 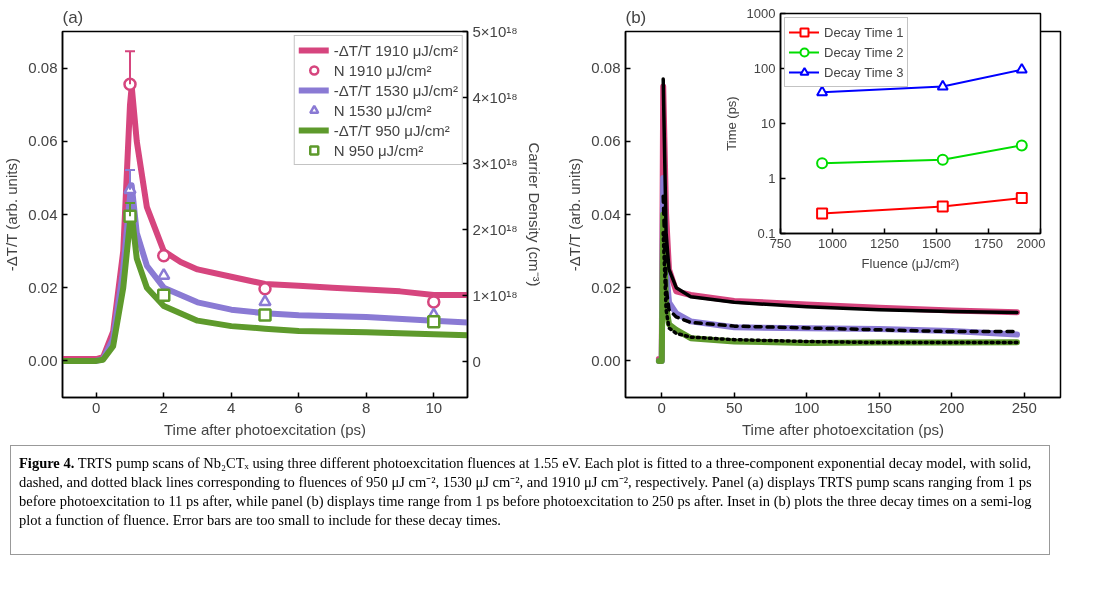 I want to click on chart-title: (b), so click(x=636, y=17).